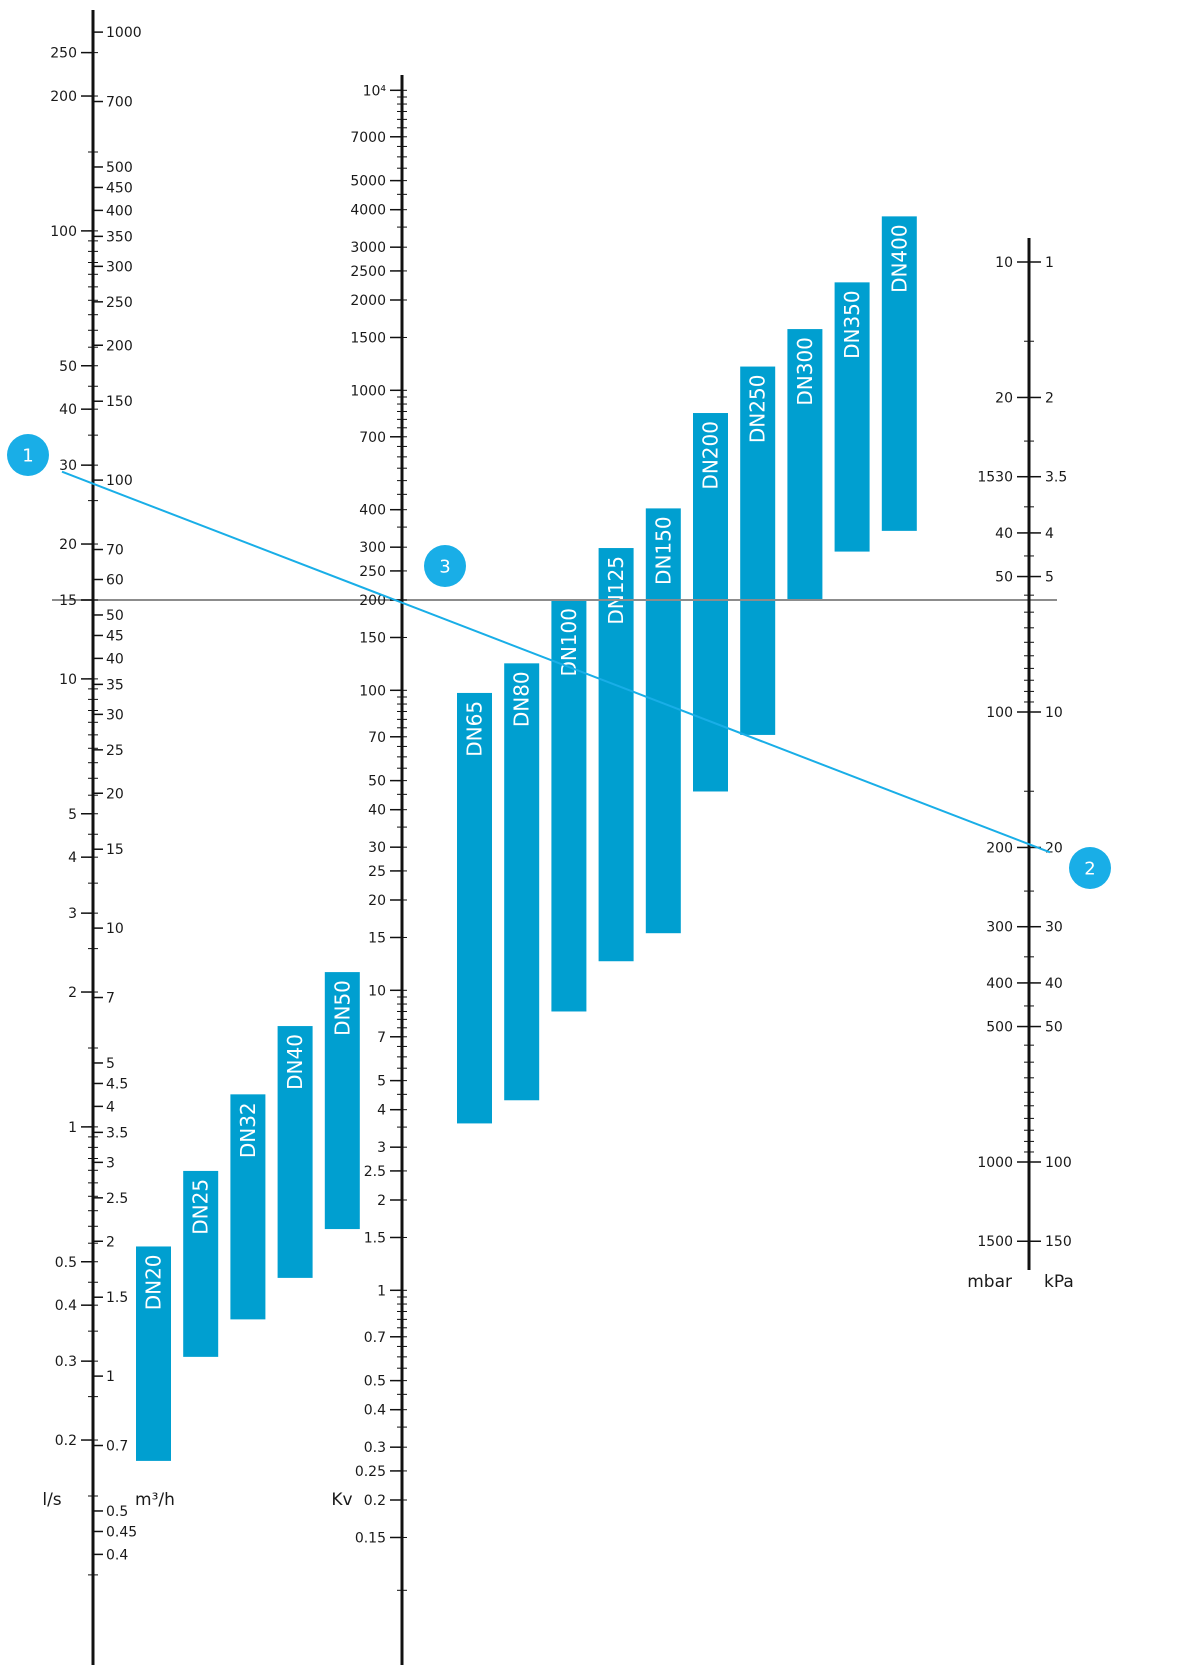 Image resolution: width=1185 pixels, height=1670 pixels. What do you see at coordinates (119, 303) in the screenshot?
I see `m3h-tick-label-250: 250` at bounding box center [119, 303].